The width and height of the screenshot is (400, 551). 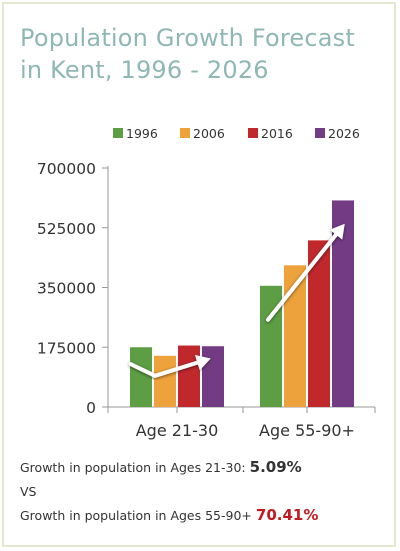 What do you see at coordinates (136, 515) in the screenshot?
I see `footer-line-2-text: Growth in population in Ages 55-90+` at bounding box center [136, 515].